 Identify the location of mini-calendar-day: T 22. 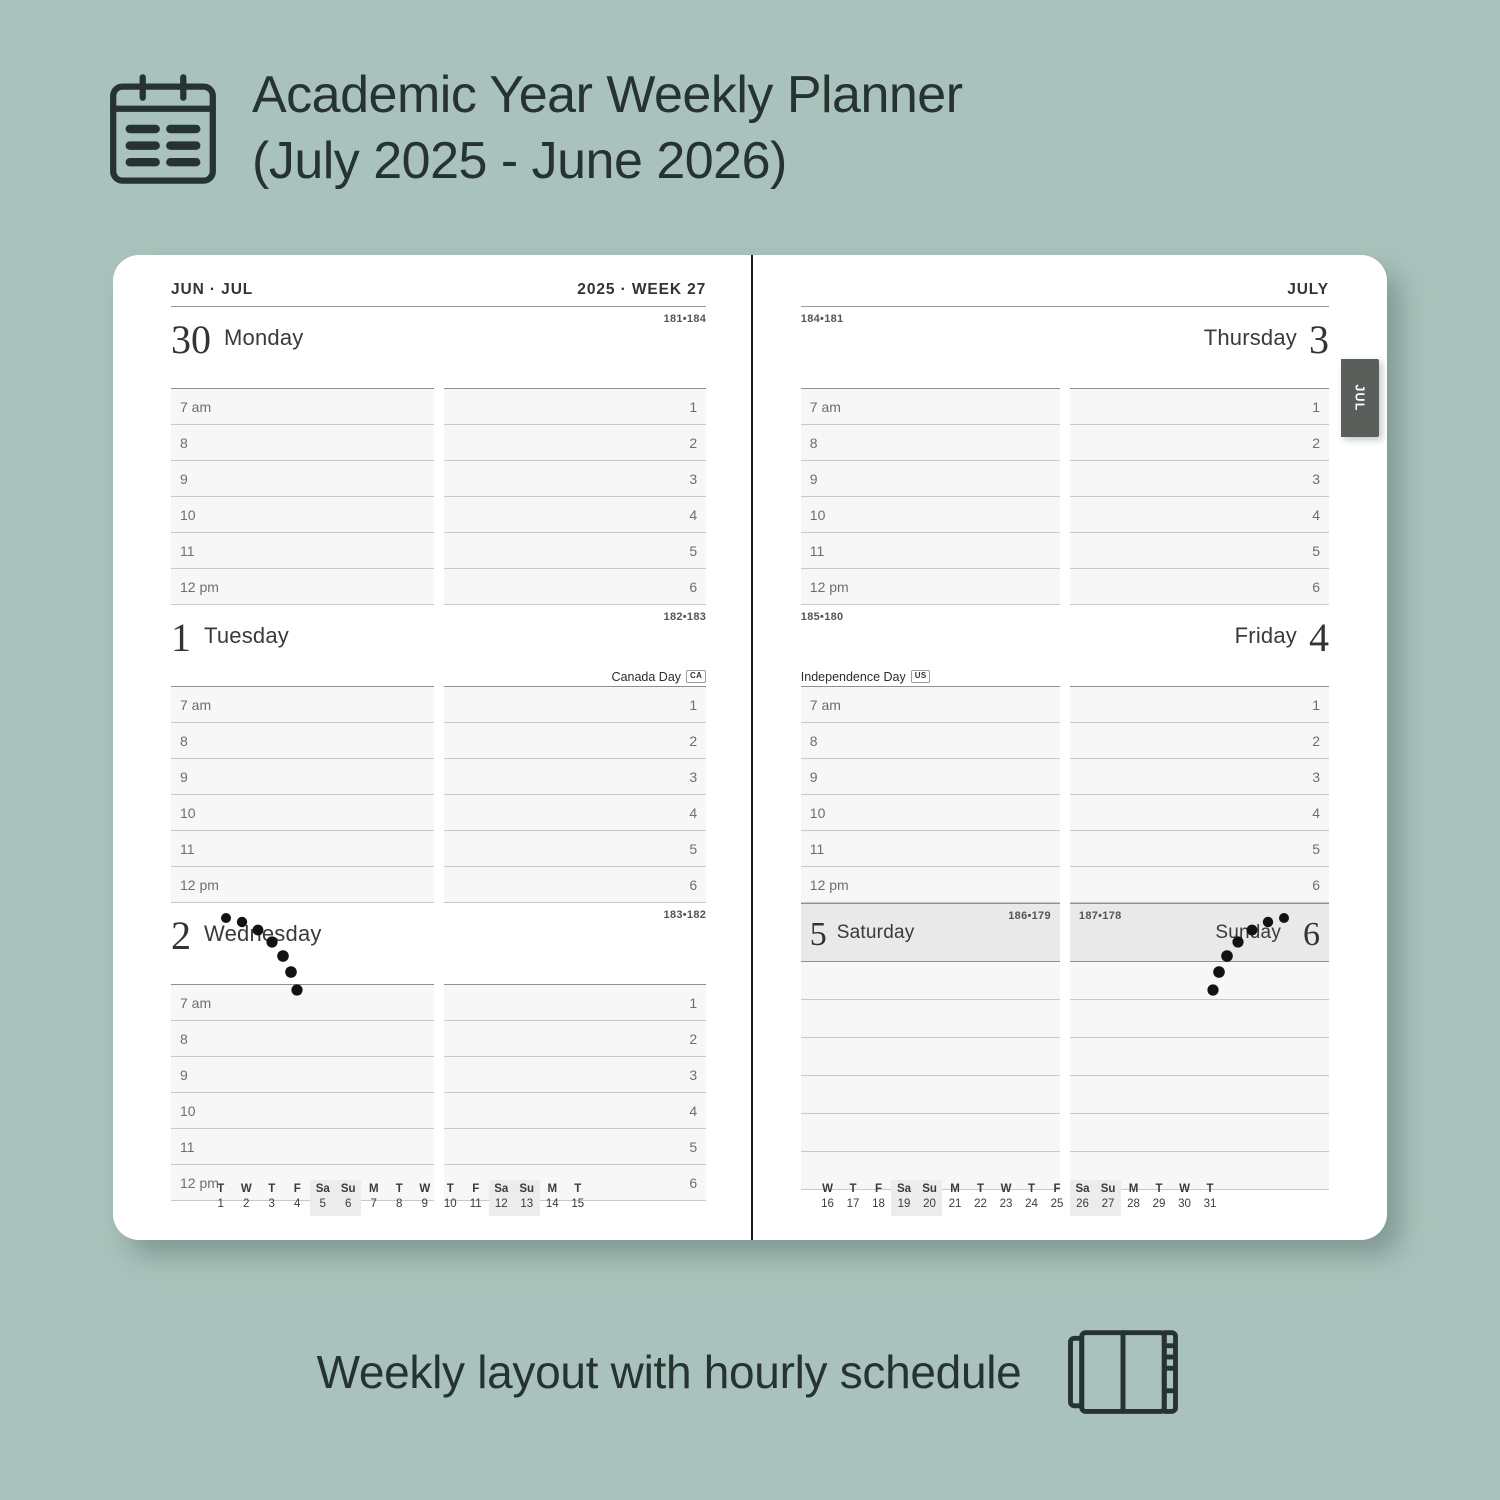
(981, 1198).